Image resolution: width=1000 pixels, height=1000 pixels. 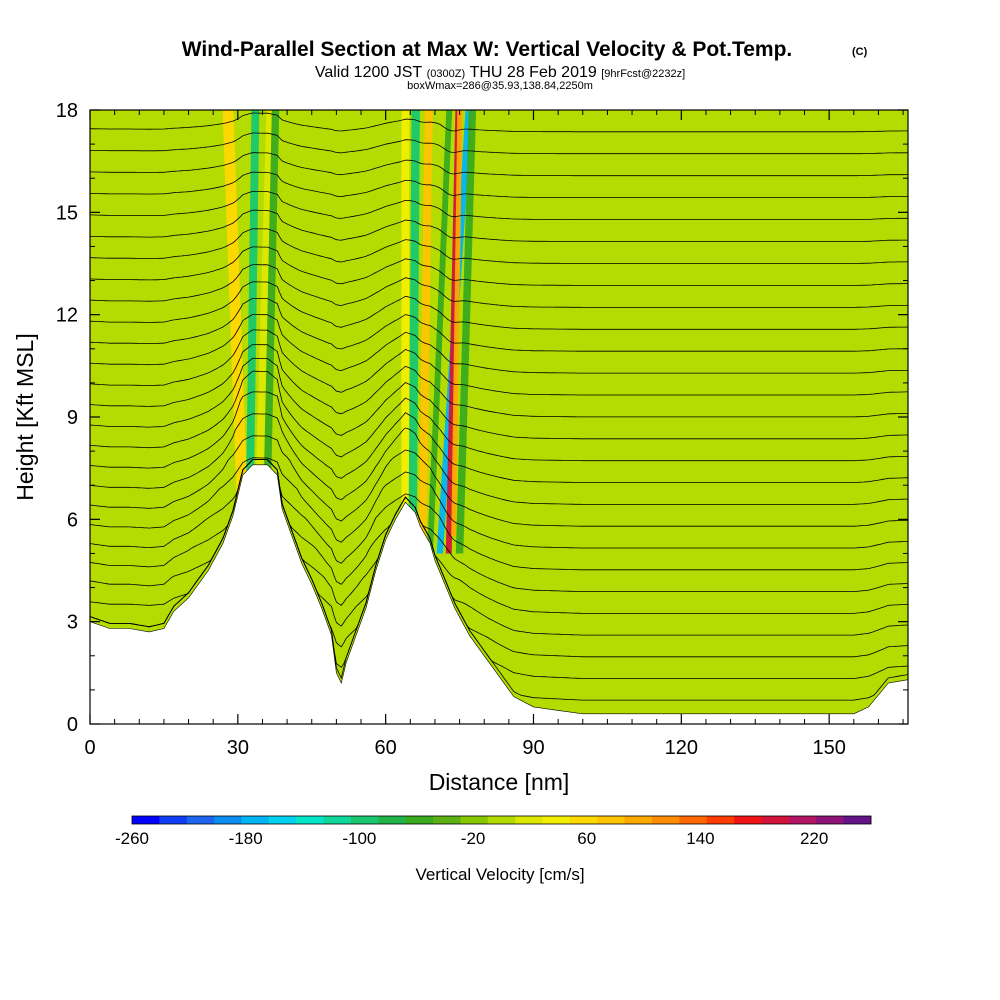 What do you see at coordinates (89, 748) in the screenshot?
I see `x-tick-label: 0` at bounding box center [89, 748].